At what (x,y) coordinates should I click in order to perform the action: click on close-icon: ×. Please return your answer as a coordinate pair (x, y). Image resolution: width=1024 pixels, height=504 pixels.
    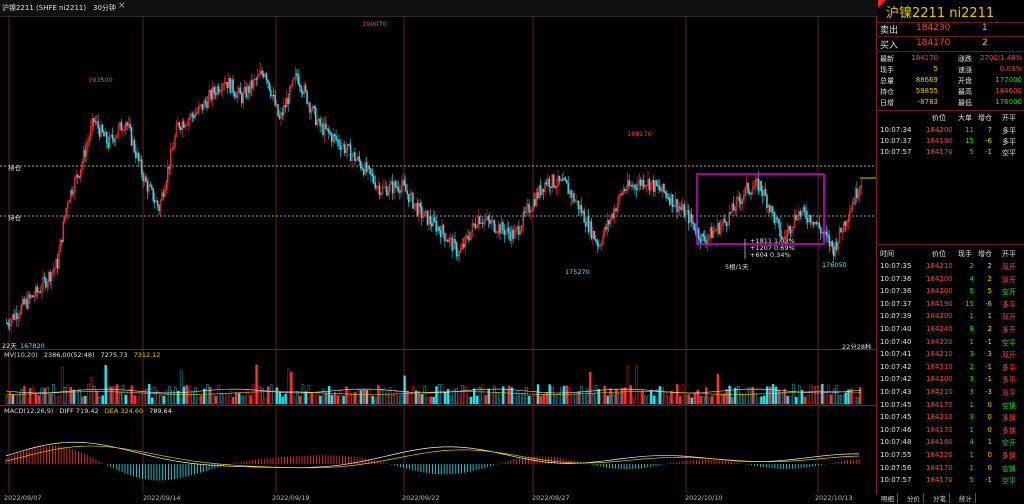
    Looking at the image, I should click on (122, 6).